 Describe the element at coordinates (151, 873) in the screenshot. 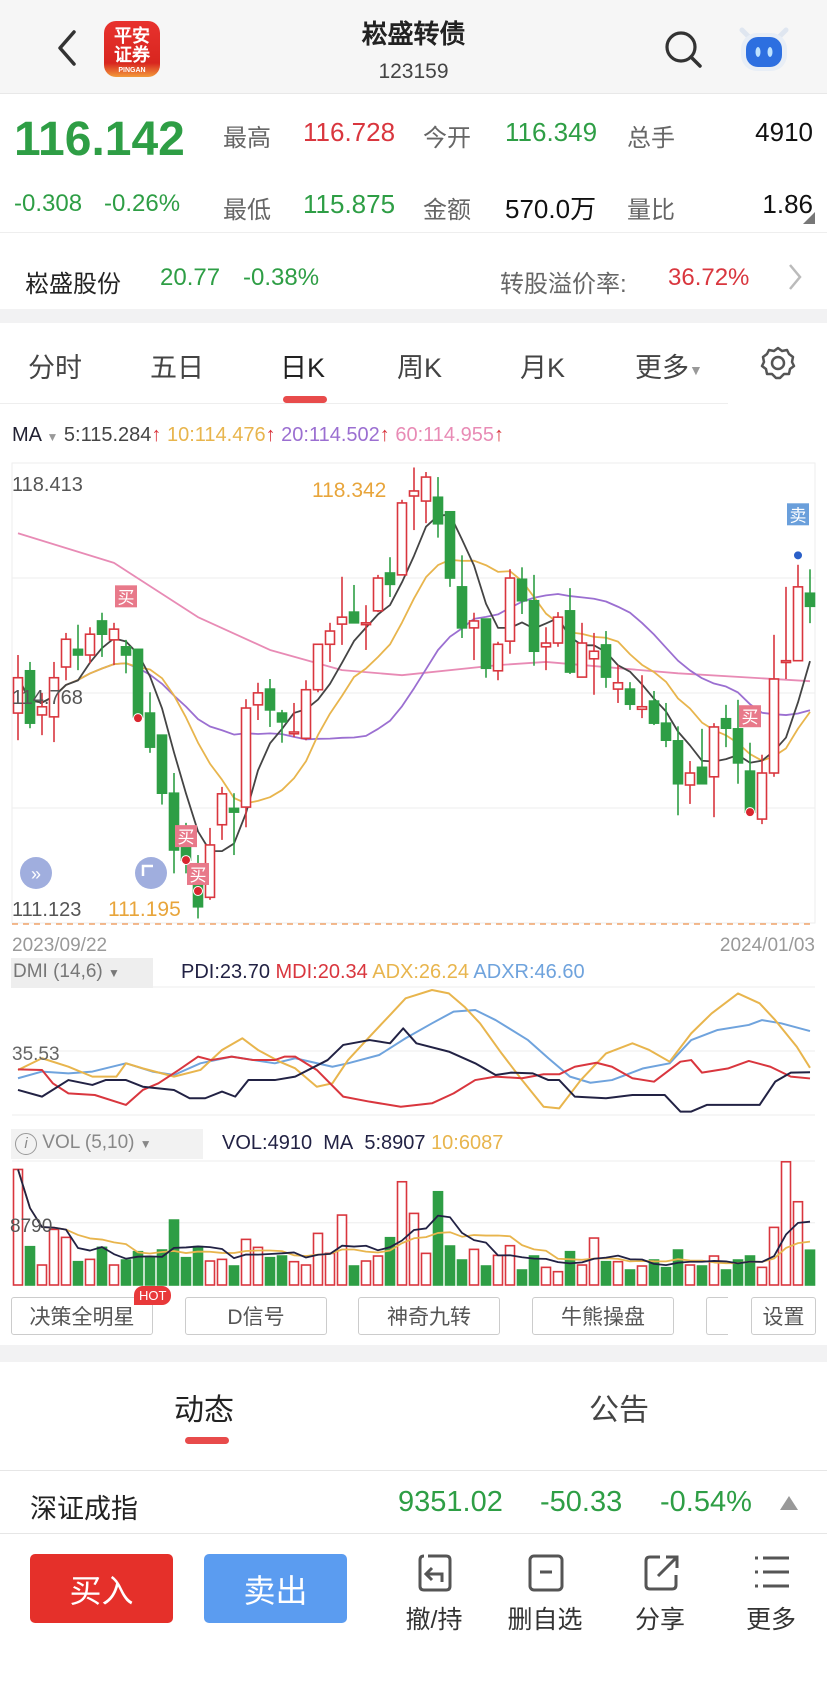

I see `fullscreen-button` at that location.